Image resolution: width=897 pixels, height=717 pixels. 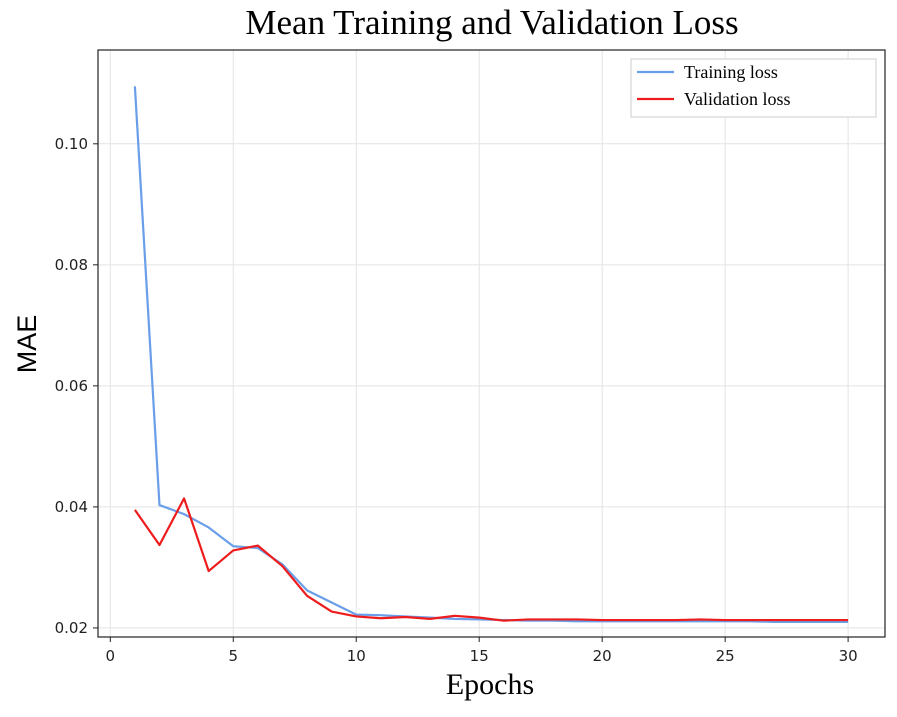 What do you see at coordinates (27, 344) in the screenshot?
I see `y-axis-label: MAE` at bounding box center [27, 344].